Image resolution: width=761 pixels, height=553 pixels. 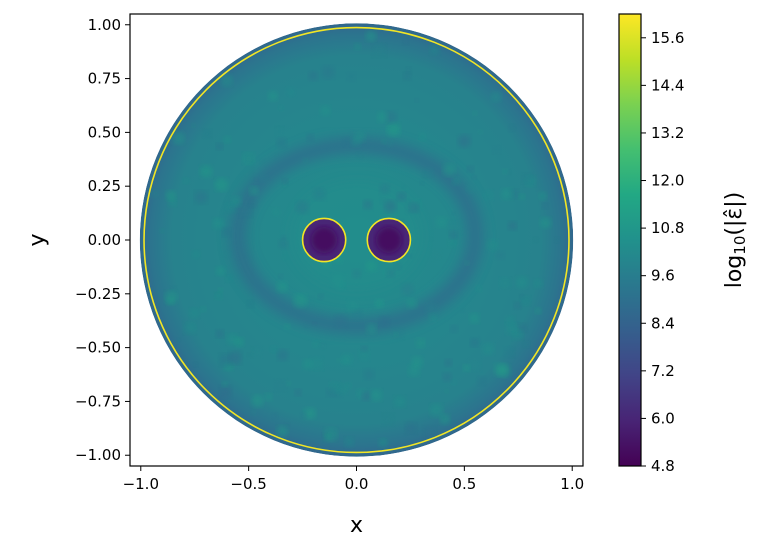 What do you see at coordinates (667, 181) in the screenshot?
I see `colorbar-tick-label: 12.0` at bounding box center [667, 181].